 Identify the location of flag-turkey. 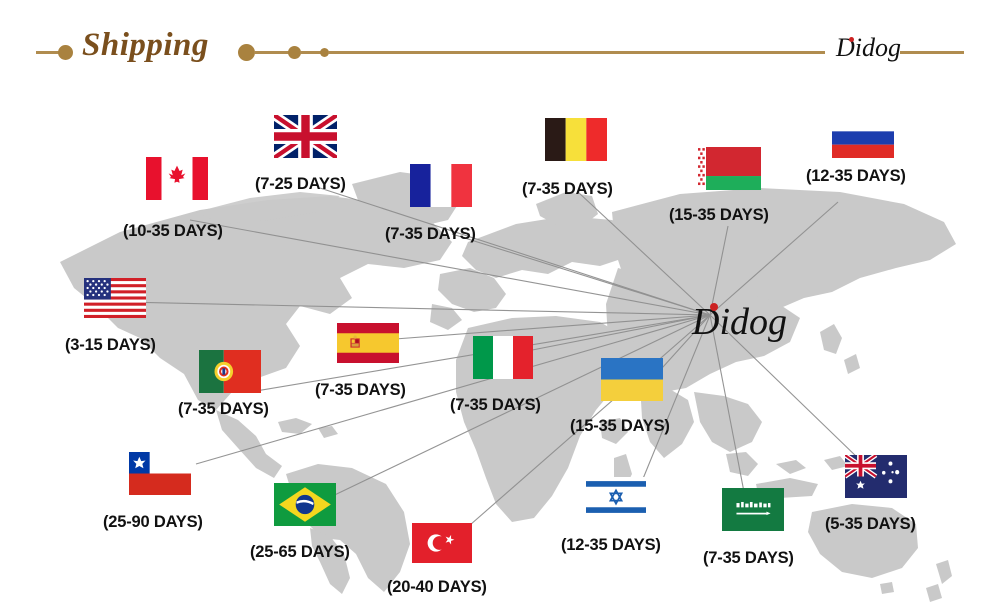
(442, 543).